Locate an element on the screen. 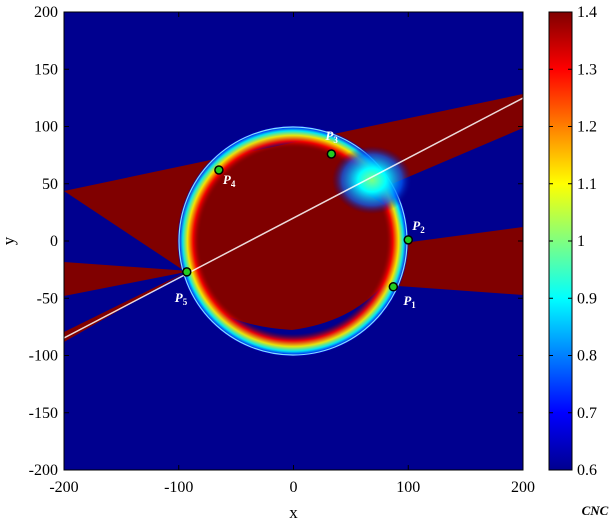 The image size is (610, 524). x-shape-glow is located at coordinates (372, 180).